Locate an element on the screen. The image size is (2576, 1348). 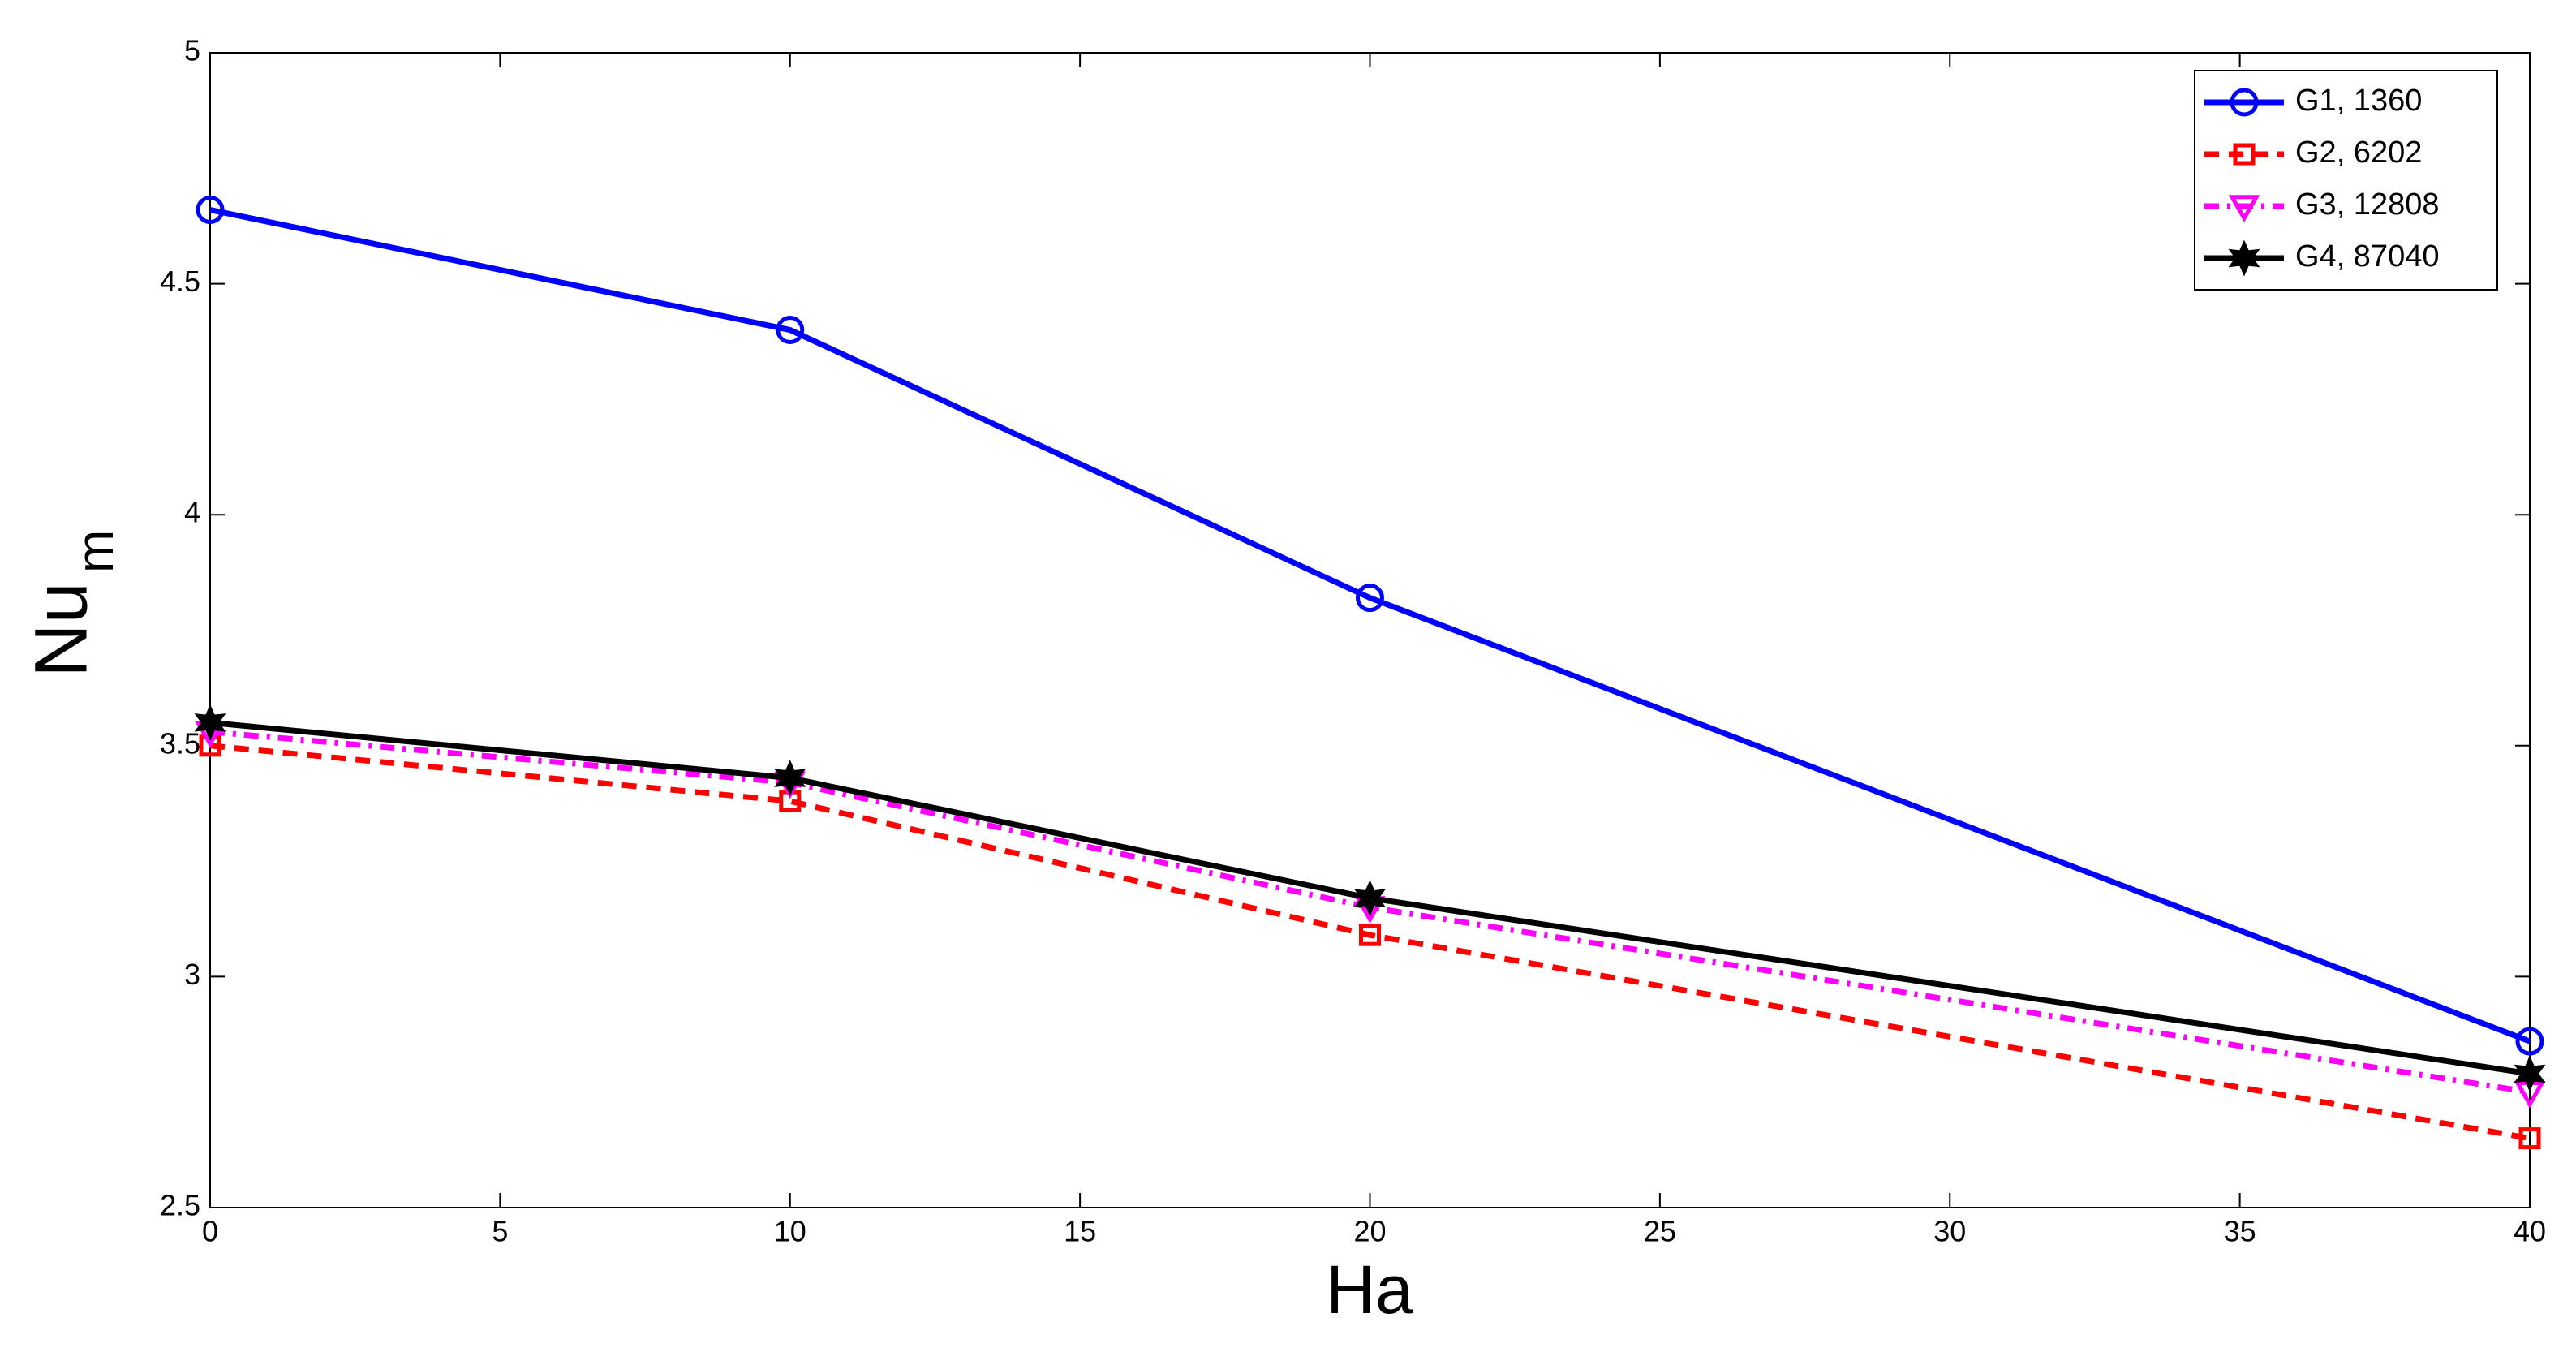
y-axis-label: Nu m is located at coordinates (71, 604).